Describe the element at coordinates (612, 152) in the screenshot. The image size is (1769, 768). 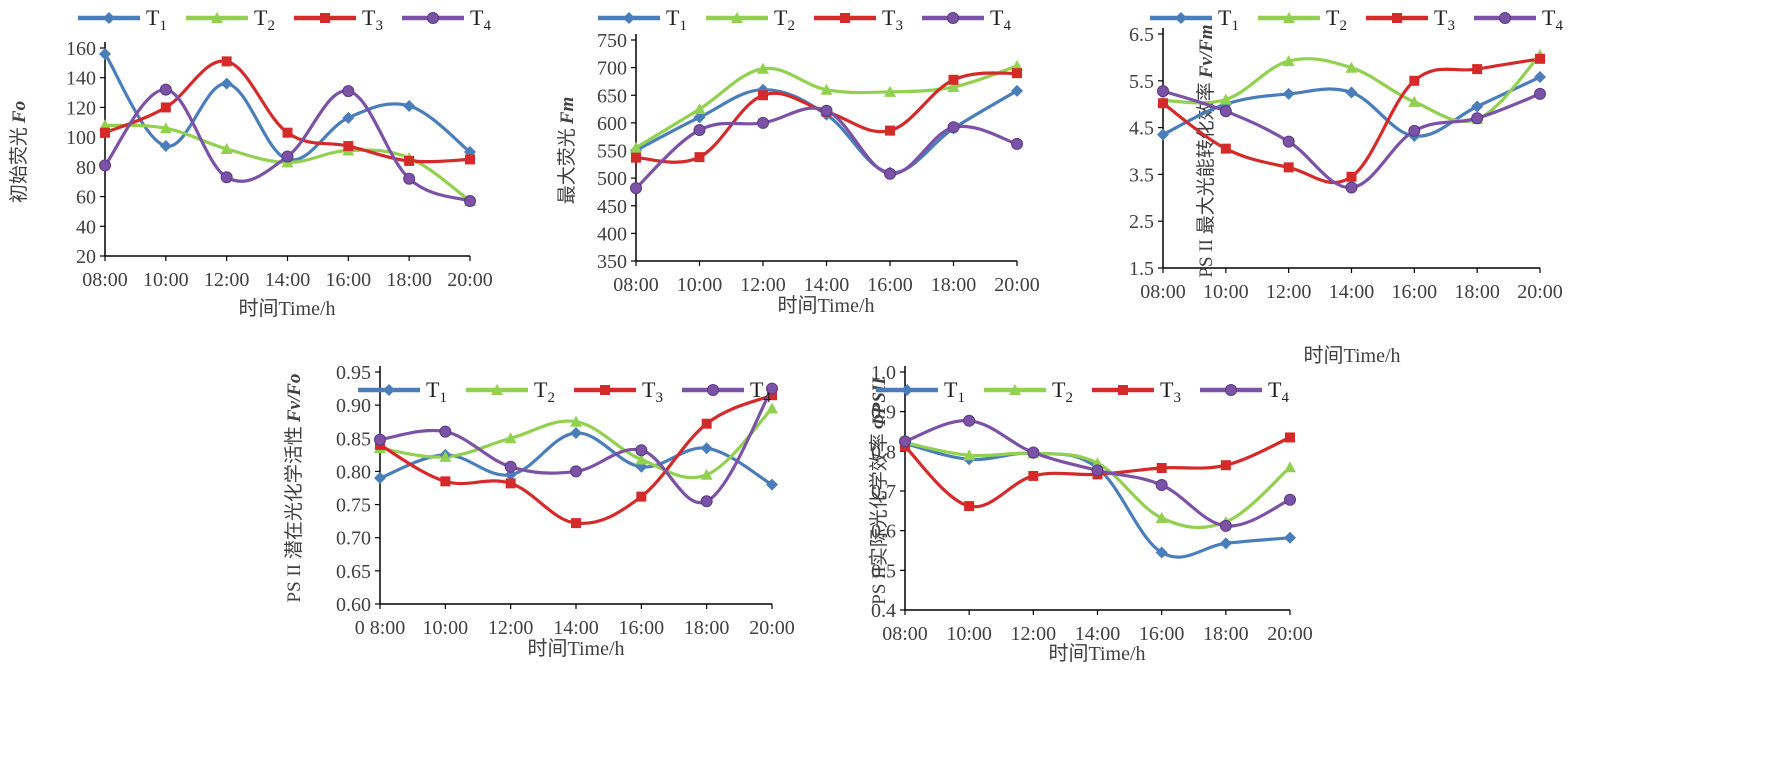
I see `y-tick-label: 550` at that location.